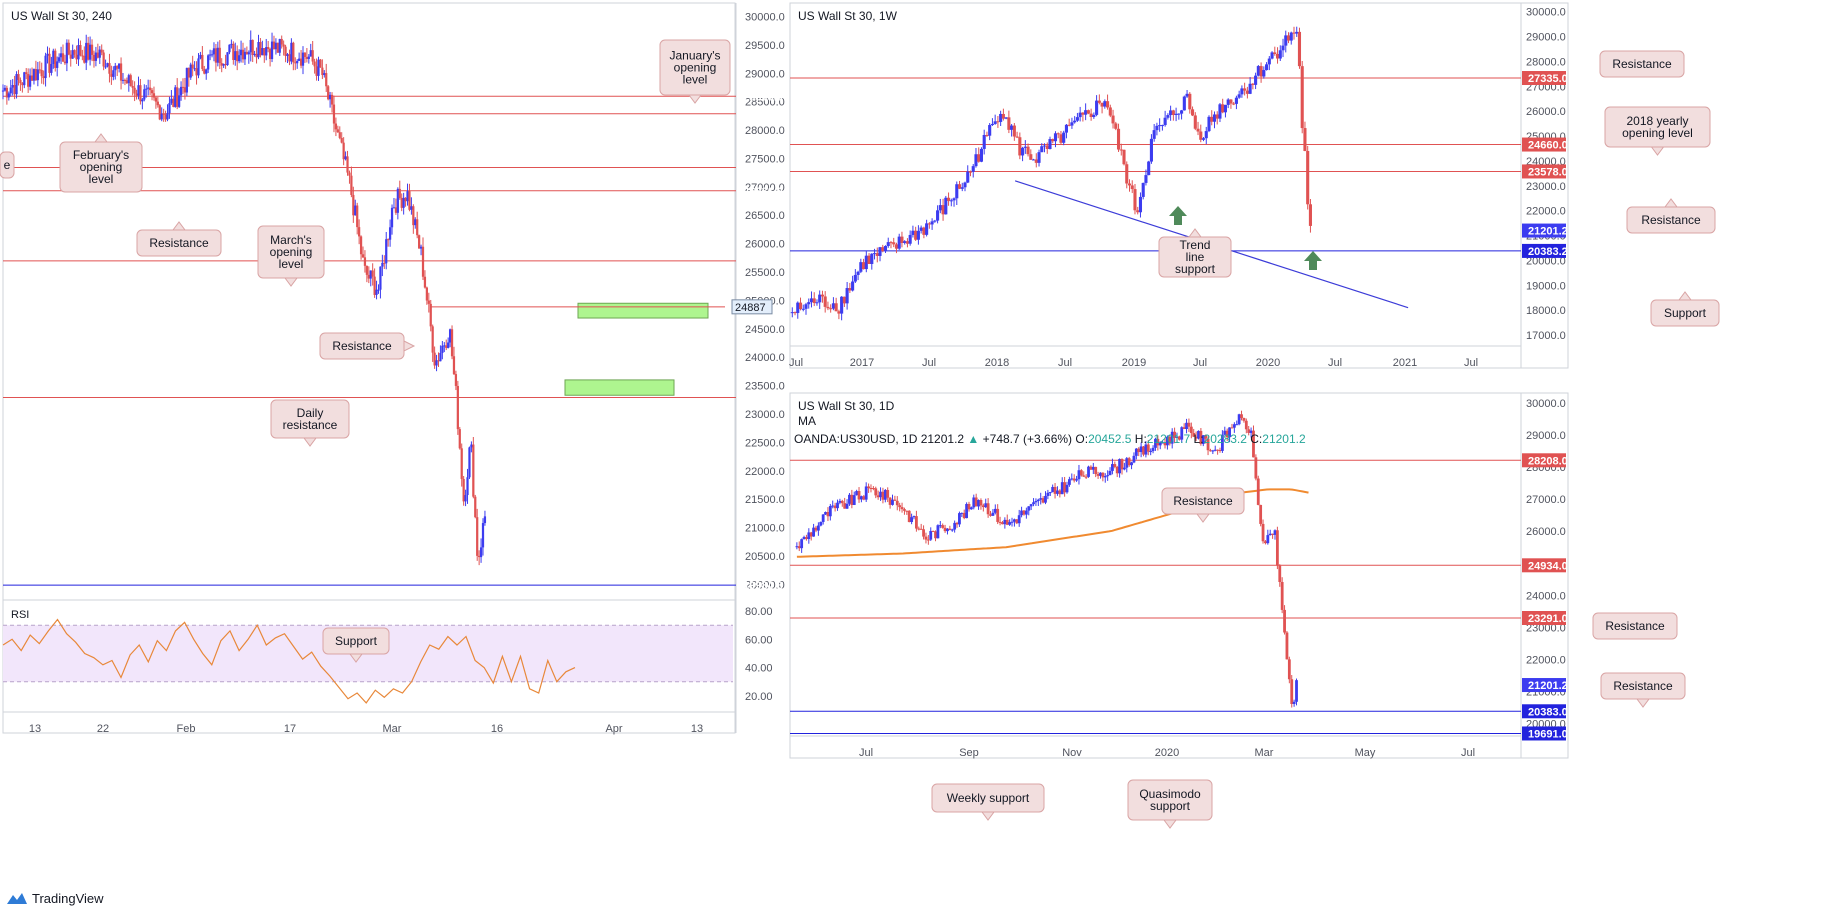  I want to click on tradingview-logo: TradingView, so click(55, 898).